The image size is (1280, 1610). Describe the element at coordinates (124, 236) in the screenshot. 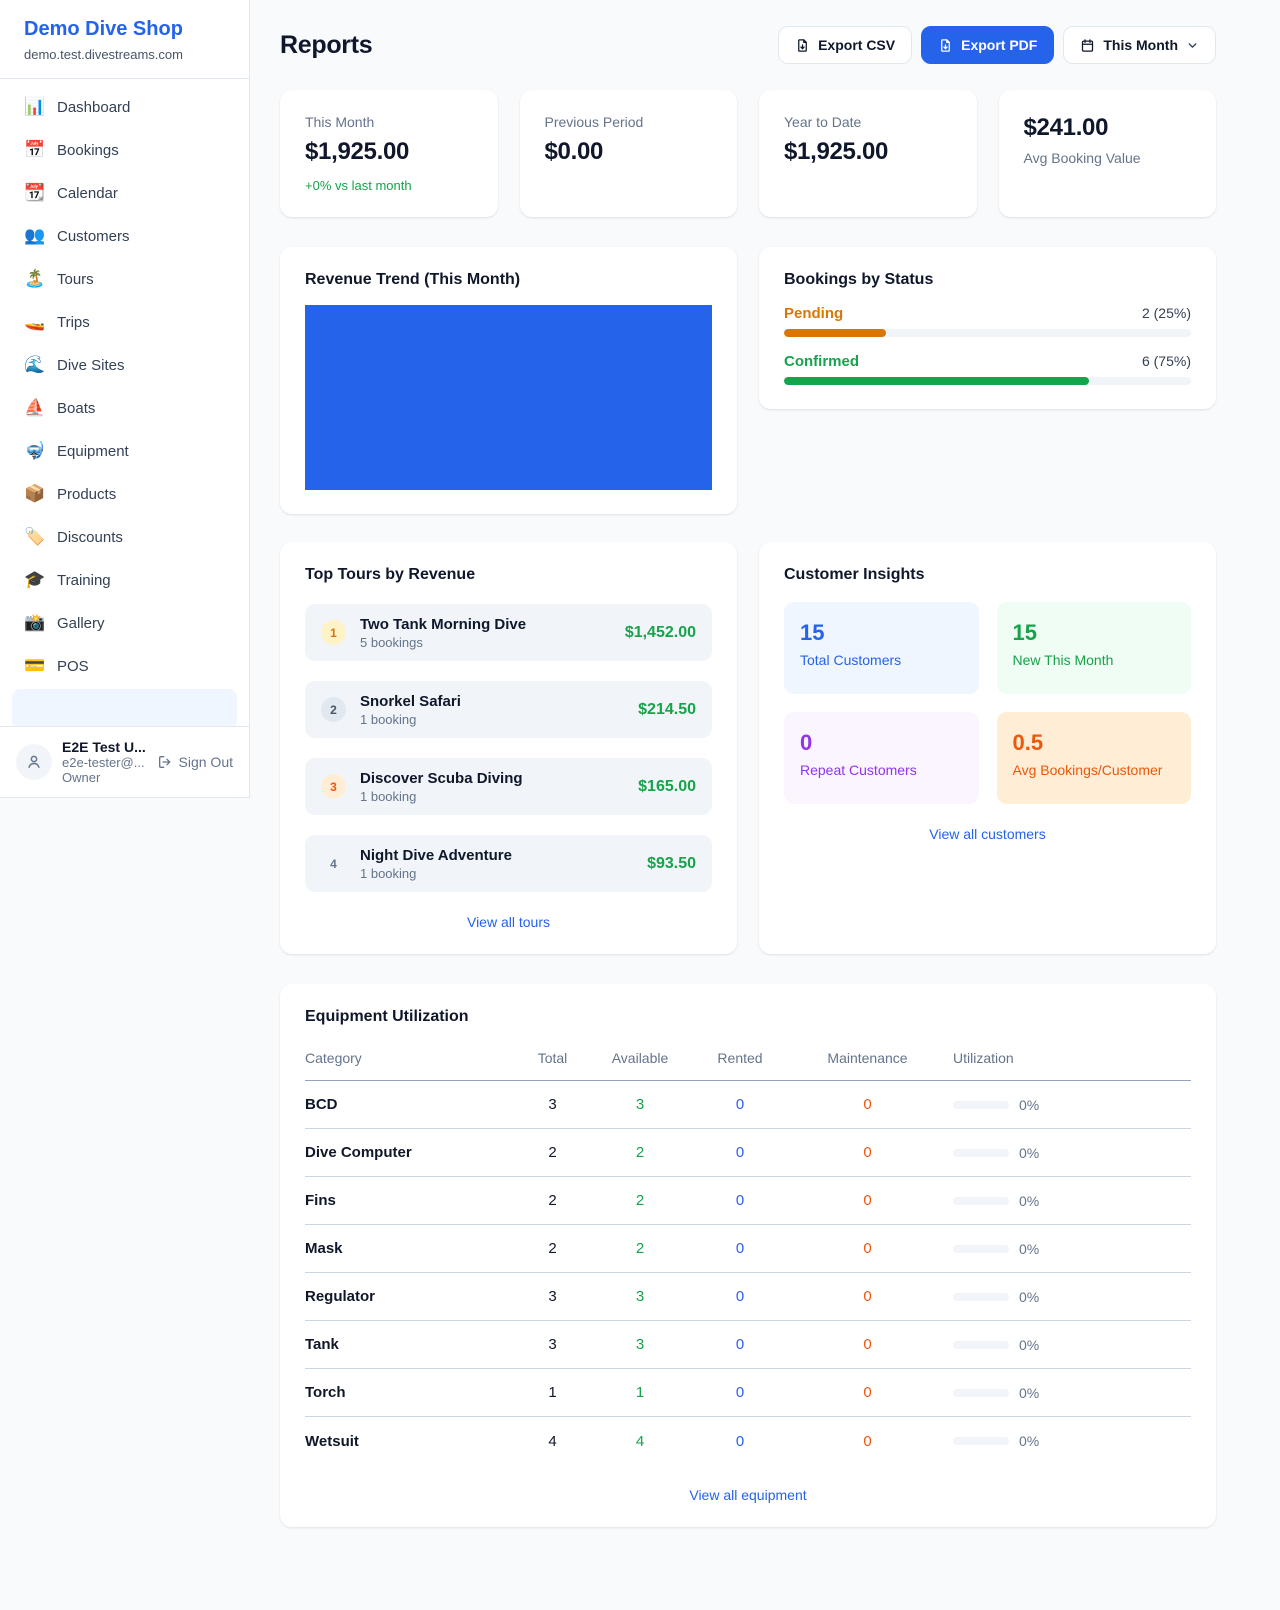

I see `sidebar-item-customers: 👥 Customers` at that location.